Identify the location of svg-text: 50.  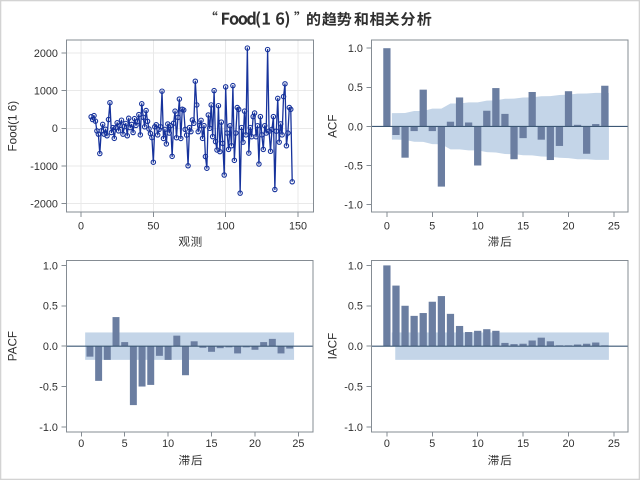
(153, 227).